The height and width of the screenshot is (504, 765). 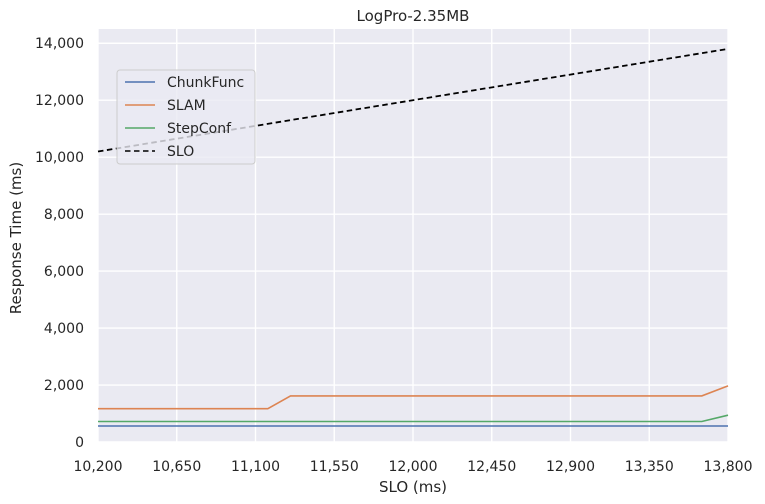 I want to click on x-tick-label: 10,650, so click(x=176, y=467).